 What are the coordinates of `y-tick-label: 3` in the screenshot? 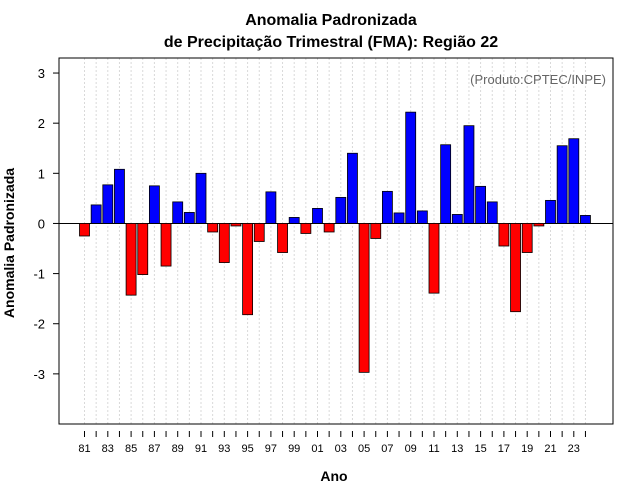 It's located at (41, 73).